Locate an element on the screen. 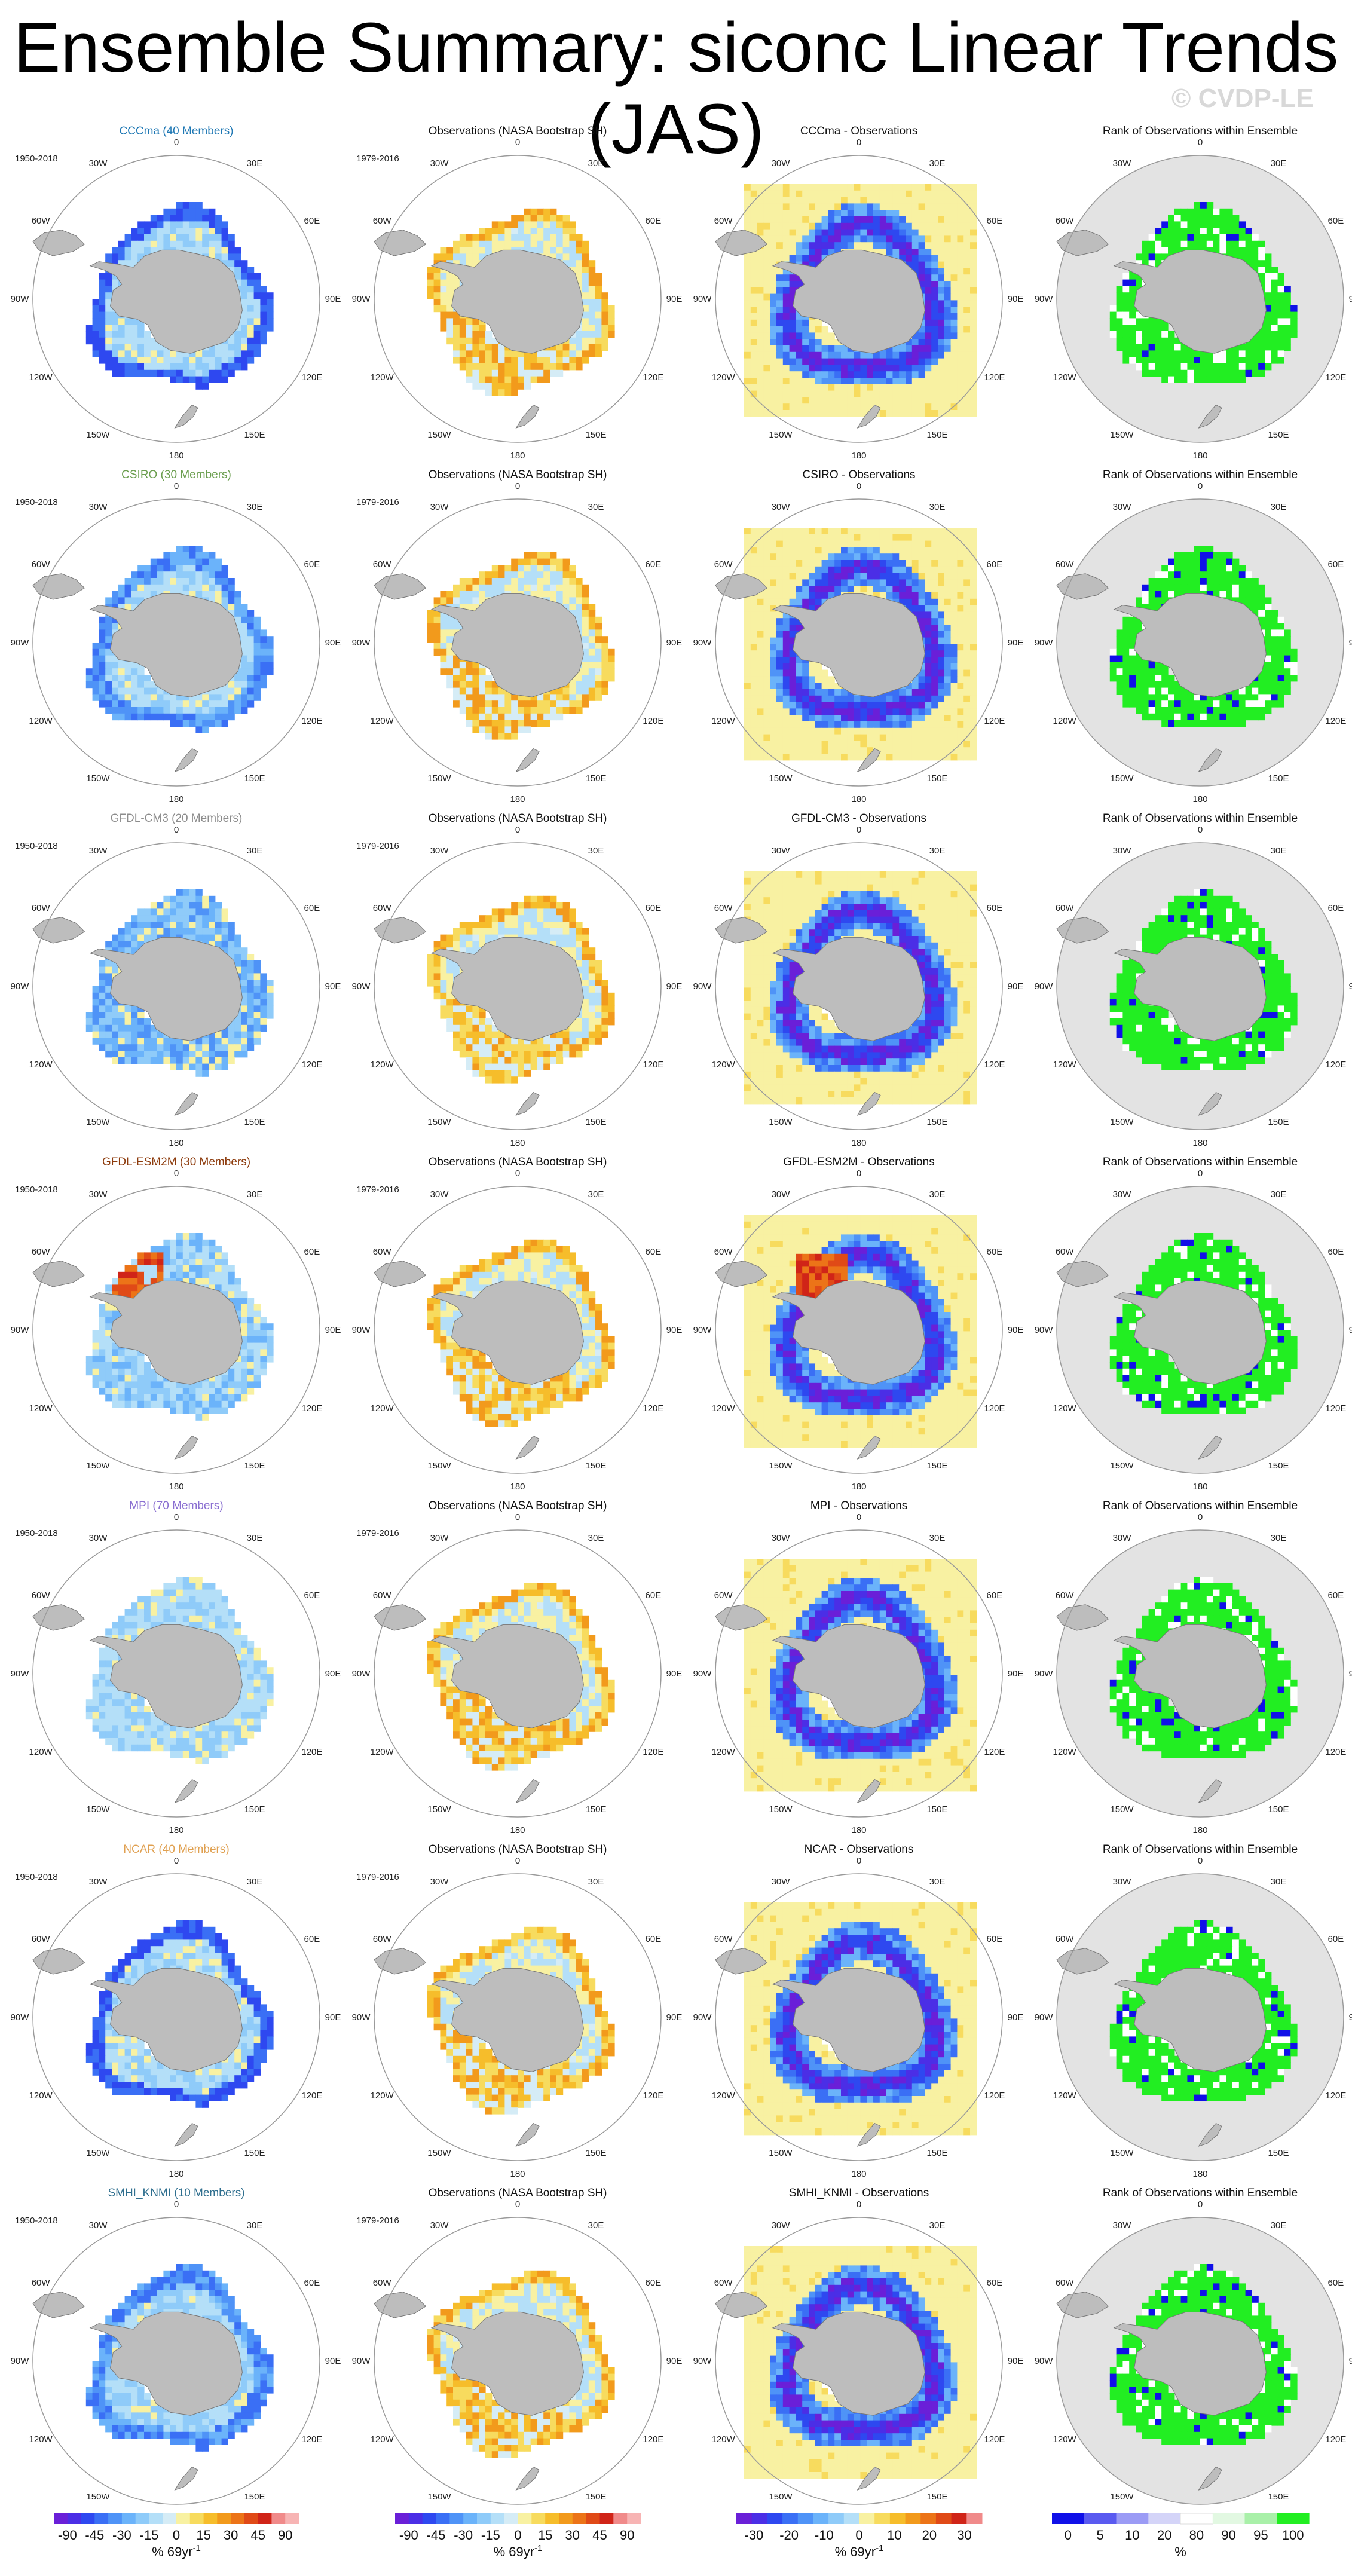 This screenshot has width=1352, height=2576. longitude-label: 120W is located at coordinates (724, 721).